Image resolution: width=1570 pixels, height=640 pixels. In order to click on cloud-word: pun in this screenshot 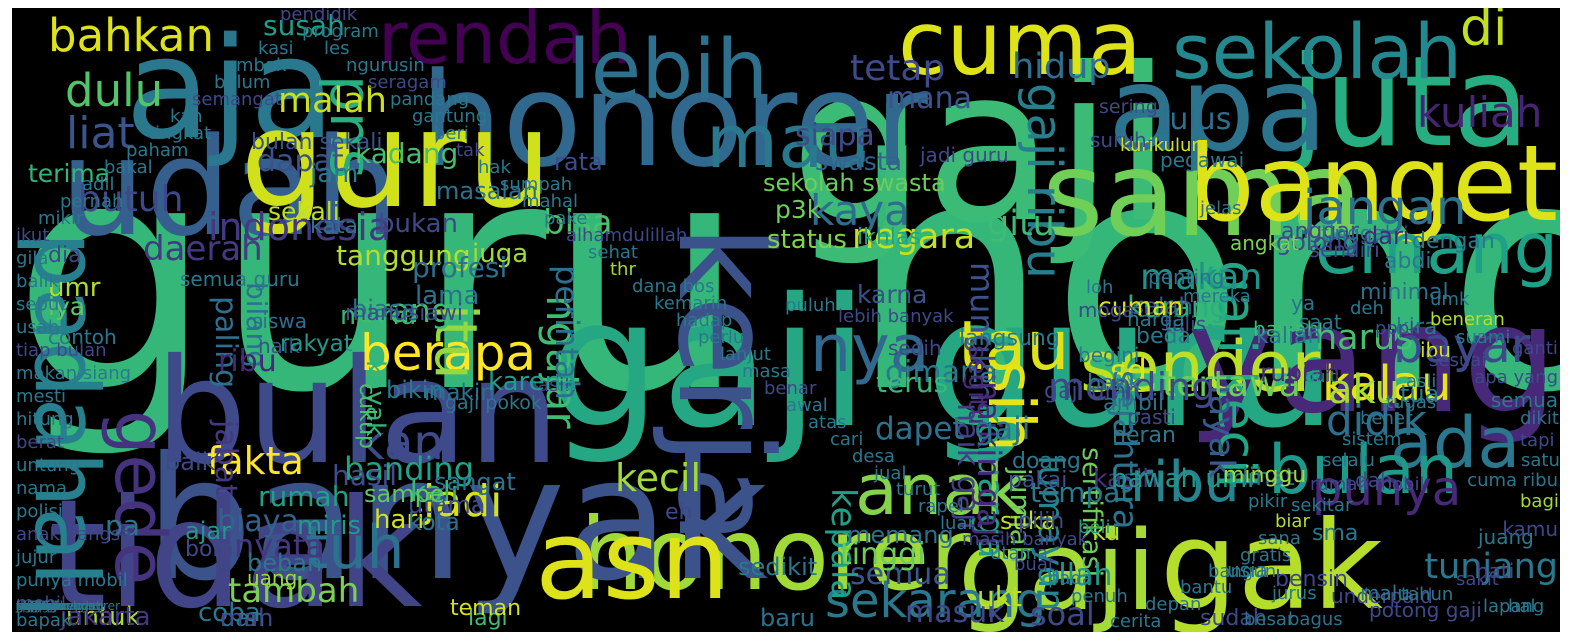, I will do `click(27, 606)`.